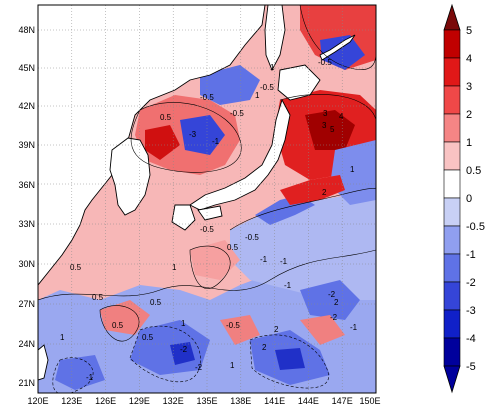 The image size is (499, 408). Describe the element at coordinates (452, 379) in the screenshot. I see `colorbar-bottom-arrow` at that location.